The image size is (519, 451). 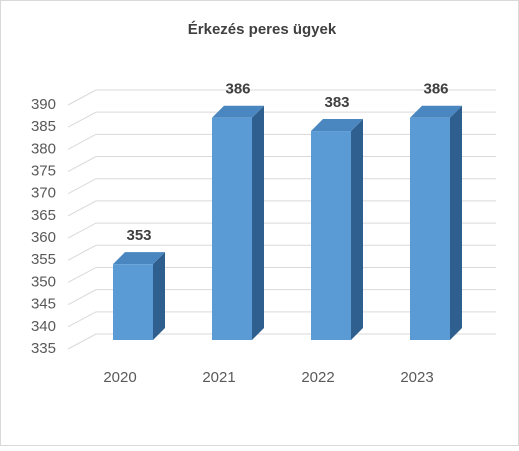 I want to click on y-tick-label: 385, so click(x=43, y=126).